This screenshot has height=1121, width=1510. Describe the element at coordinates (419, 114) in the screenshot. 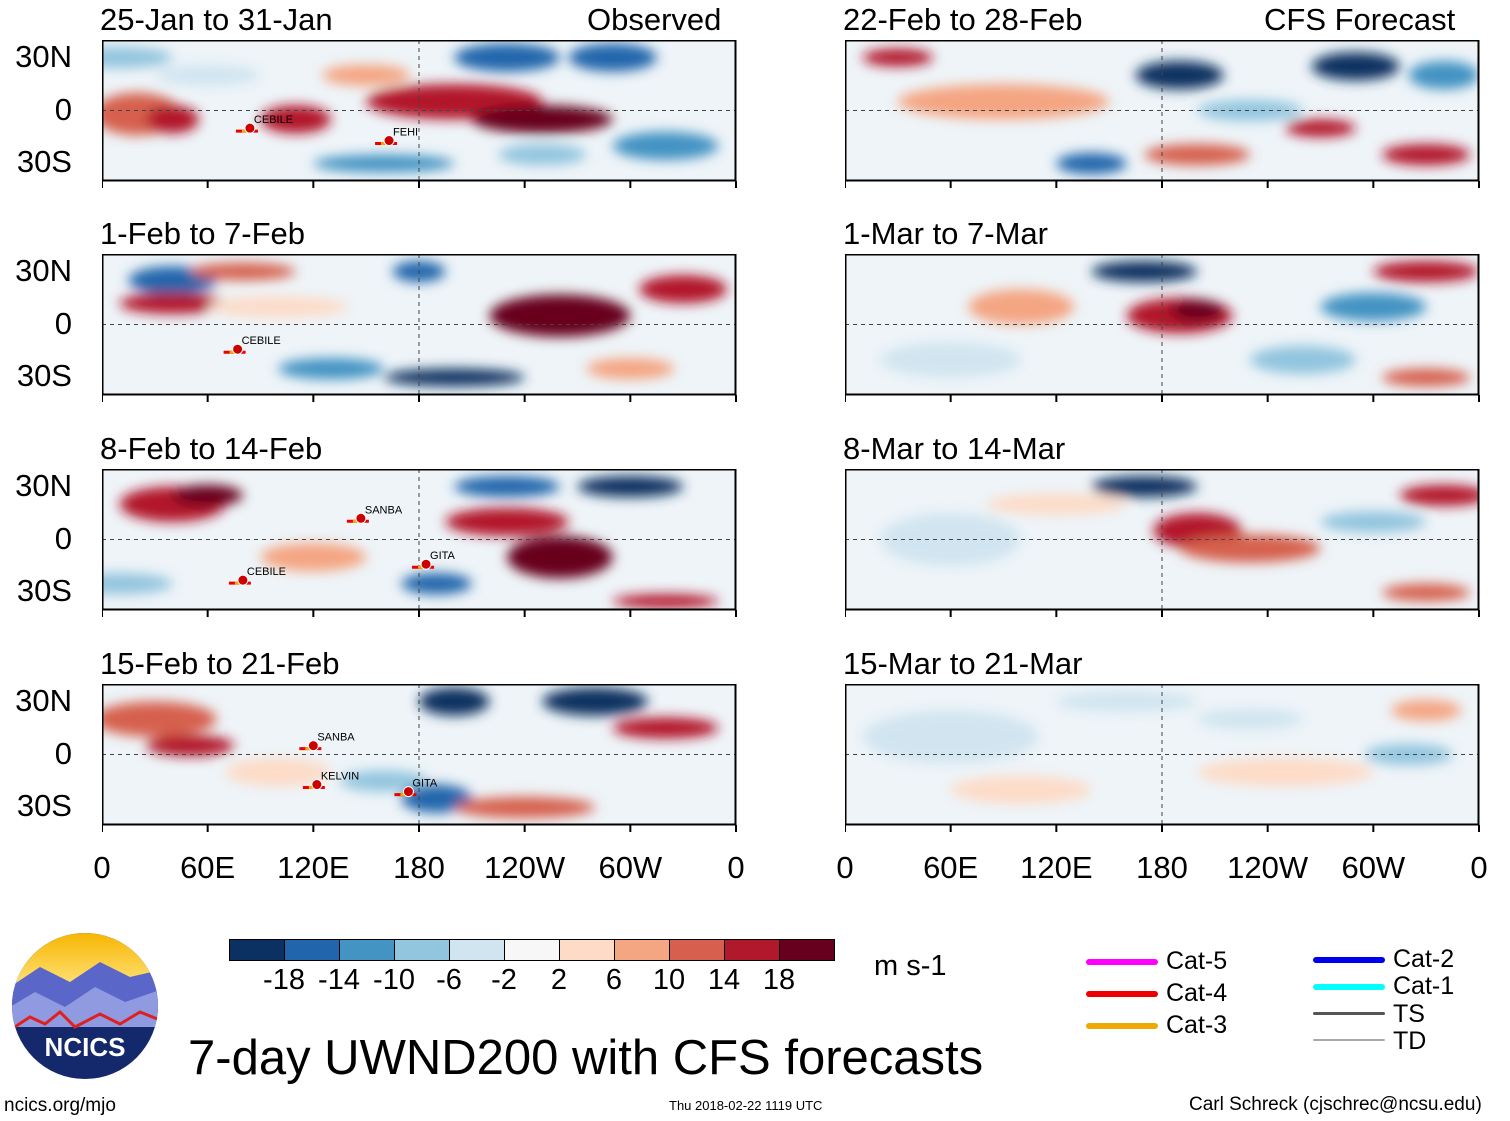

I see `map-panel: CEBILE FEHI` at that location.